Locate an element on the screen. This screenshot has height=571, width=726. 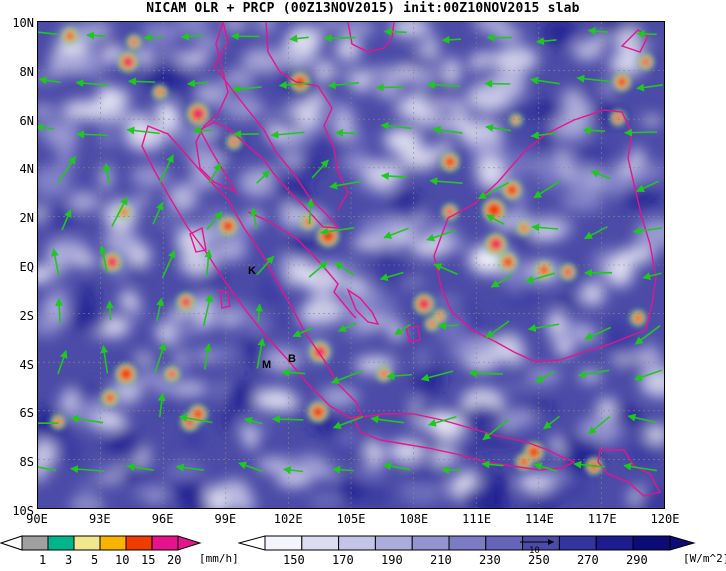
prcp-colorbar-box is located at coordinates (139, 543).